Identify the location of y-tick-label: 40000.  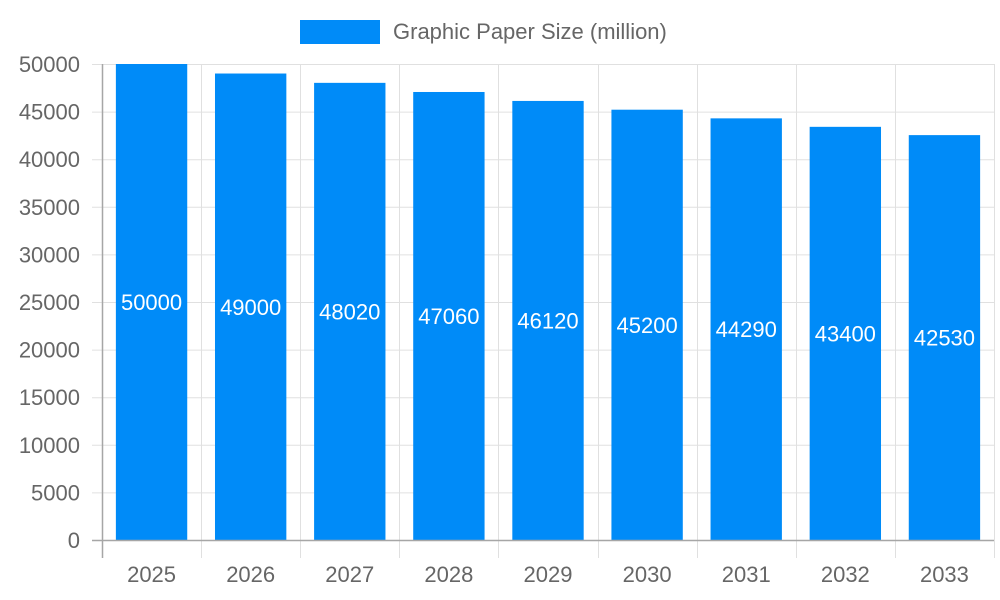
(49, 159).